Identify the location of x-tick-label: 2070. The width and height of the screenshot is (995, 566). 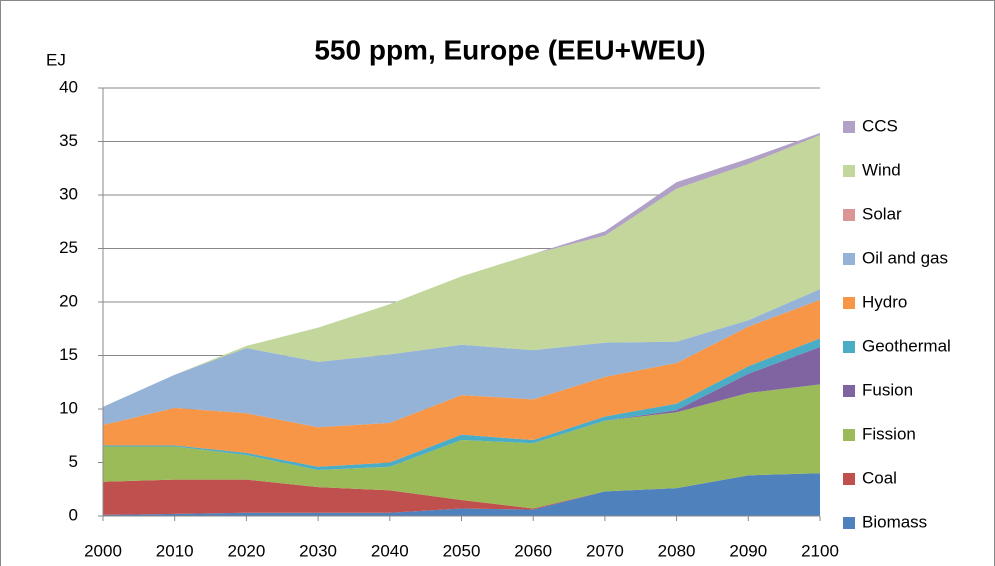
(605, 550).